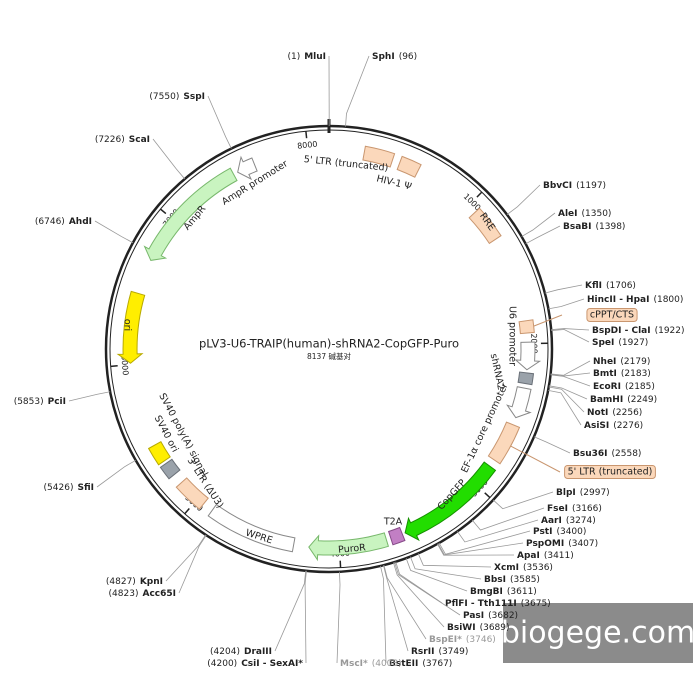  What do you see at coordinates (559, 556) in the screenshot?
I see `site-position: (3411)` at bounding box center [559, 556].